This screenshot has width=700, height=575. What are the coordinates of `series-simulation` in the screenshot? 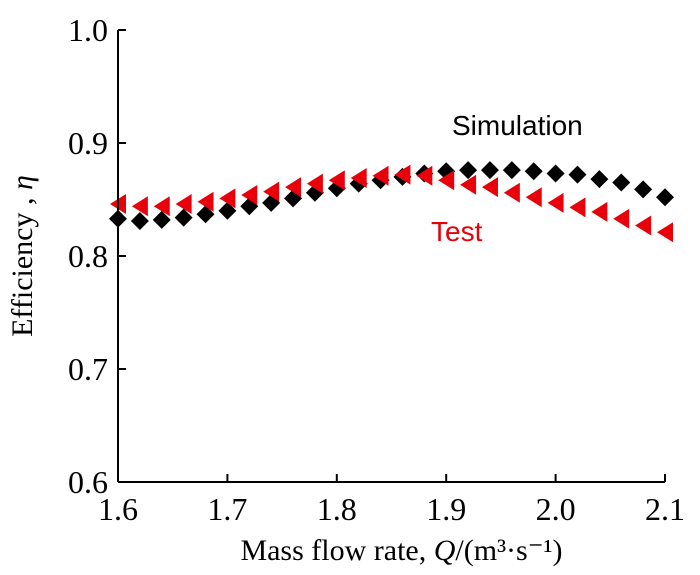 It's located at (391, 195).